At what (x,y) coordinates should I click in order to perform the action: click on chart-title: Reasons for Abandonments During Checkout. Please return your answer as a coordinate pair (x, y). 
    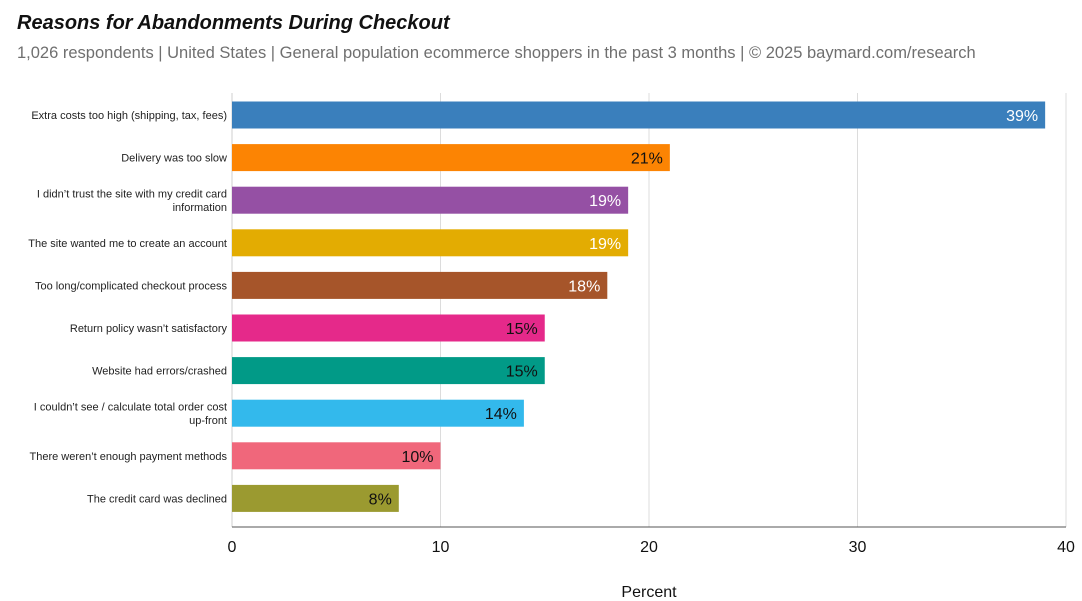
    Looking at the image, I should click on (233, 23).